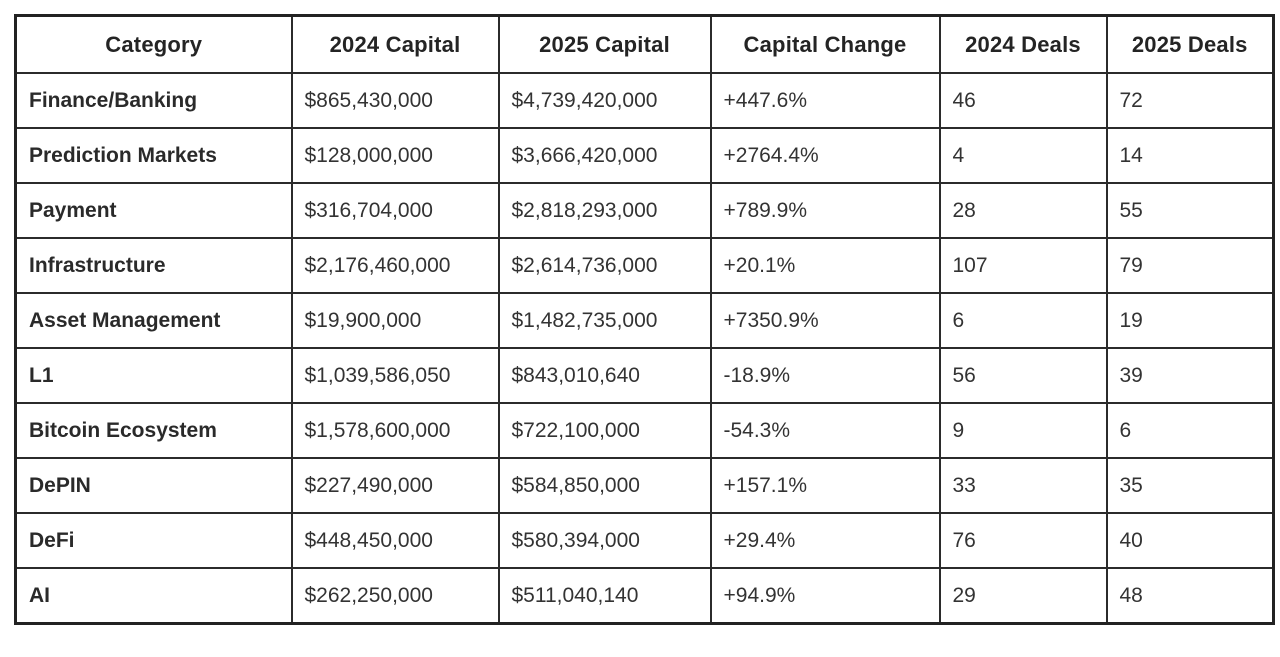  Describe the element at coordinates (825, 44) in the screenshot. I see `column-header-capital-change: Capital Change` at that location.